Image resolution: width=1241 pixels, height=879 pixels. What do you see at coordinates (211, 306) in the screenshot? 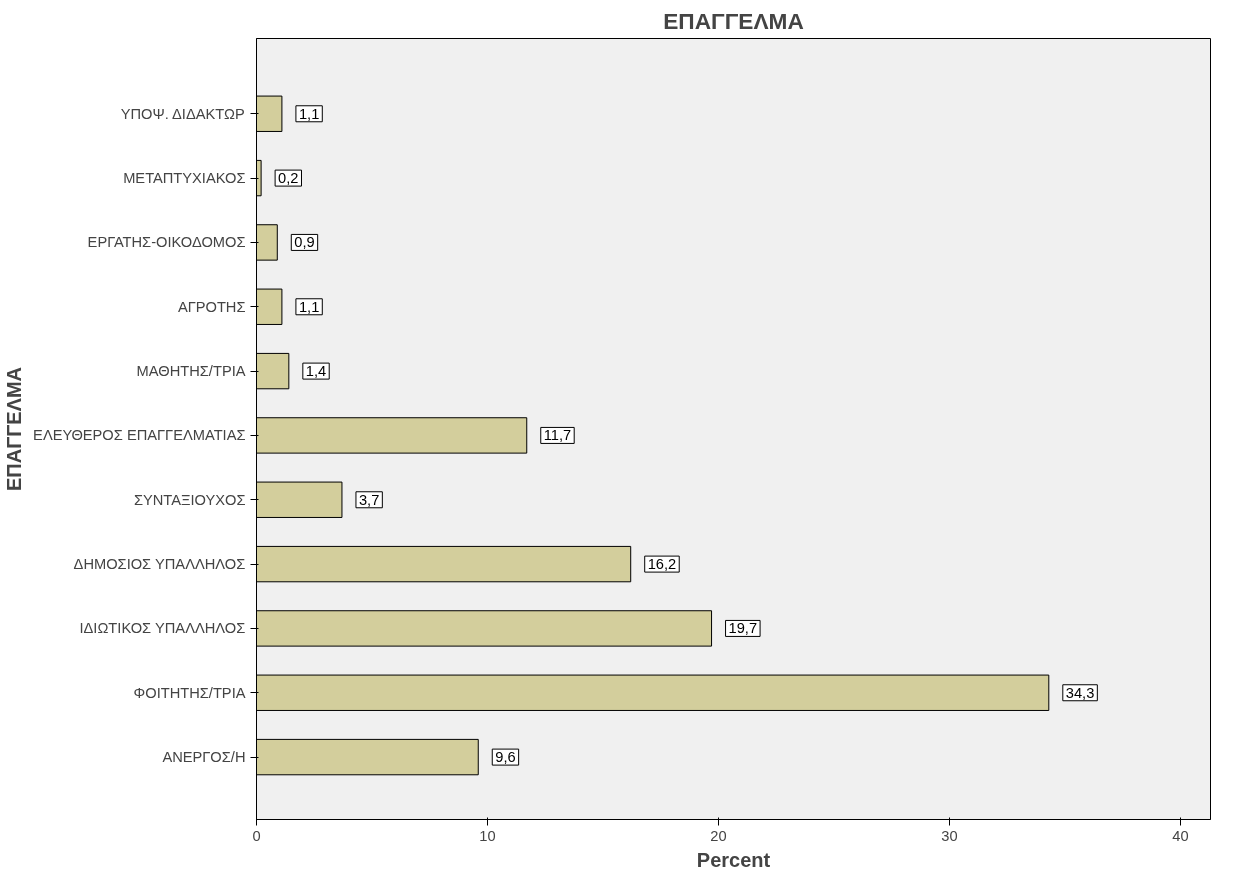
I see `y-tick-label: ΑΓΡΟΤΗΣ` at bounding box center [211, 306].